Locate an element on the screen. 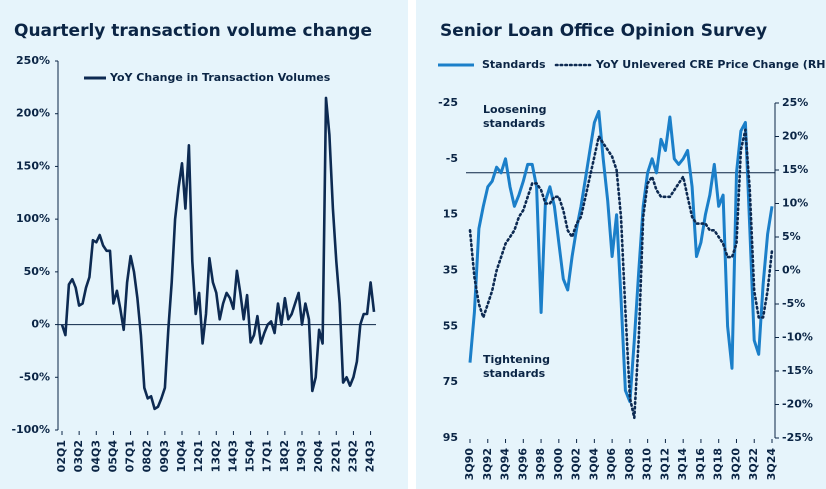 The image size is (826, 489). y2-tick-label: -10% is located at coordinates (797, 337).